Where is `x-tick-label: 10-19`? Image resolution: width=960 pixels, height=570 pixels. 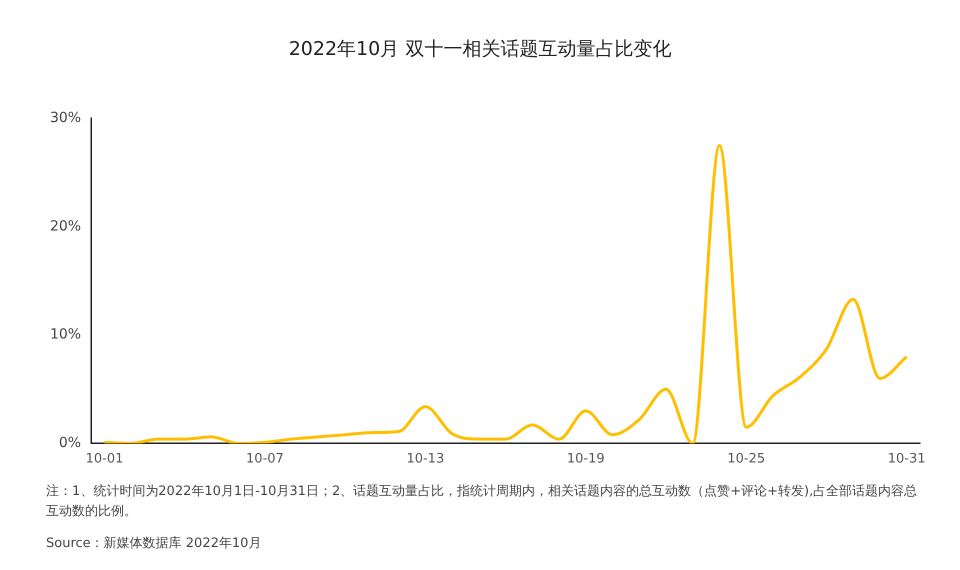
x-tick-label: 10-19 is located at coordinates (585, 459).